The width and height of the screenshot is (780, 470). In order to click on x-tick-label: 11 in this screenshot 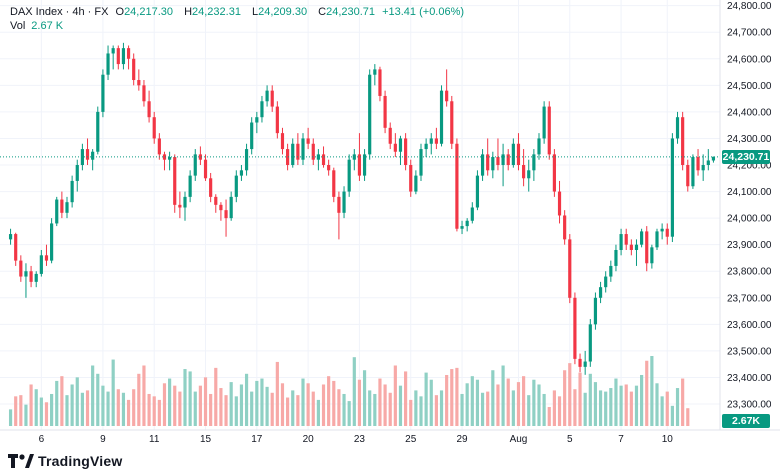, I will do `click(154, 439)`.